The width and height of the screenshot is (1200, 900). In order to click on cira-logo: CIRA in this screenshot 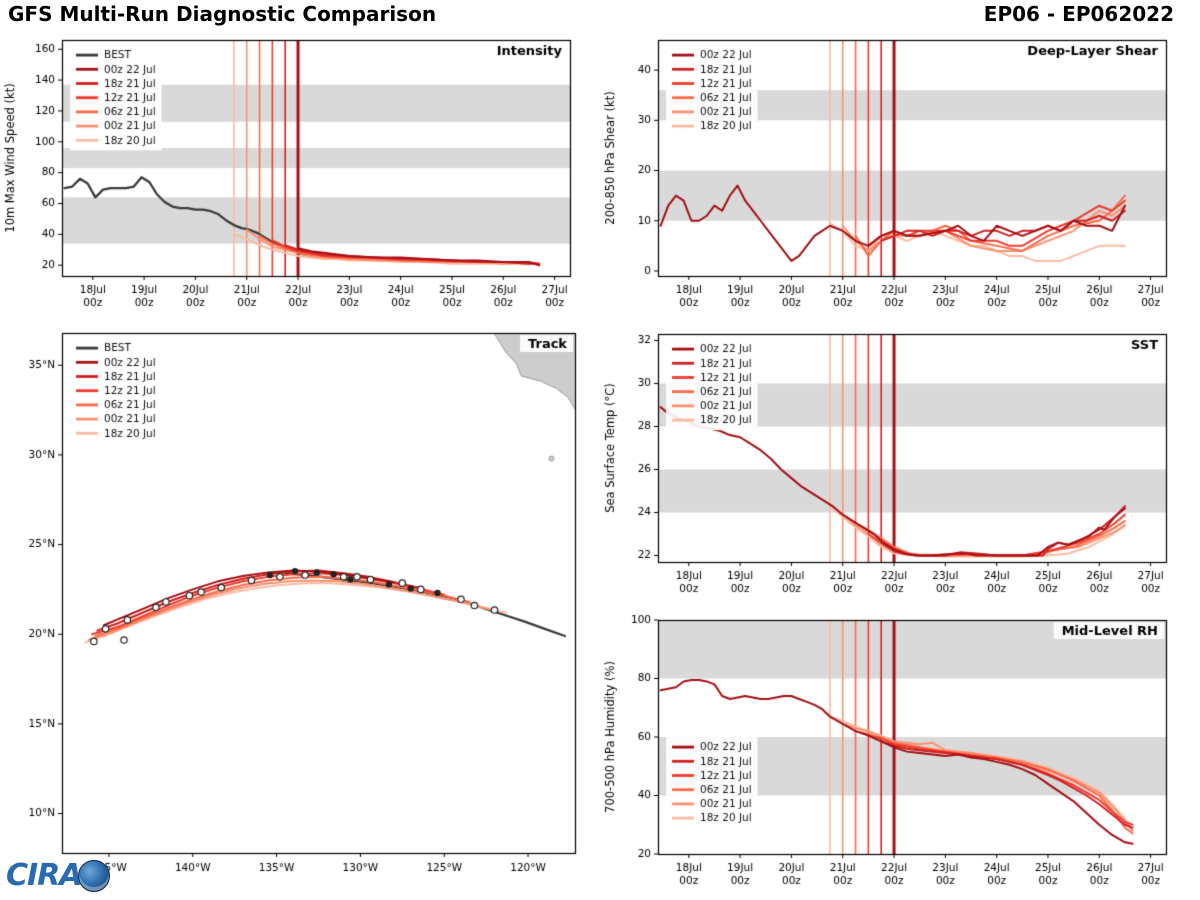, I will do `click(58, 876)`.